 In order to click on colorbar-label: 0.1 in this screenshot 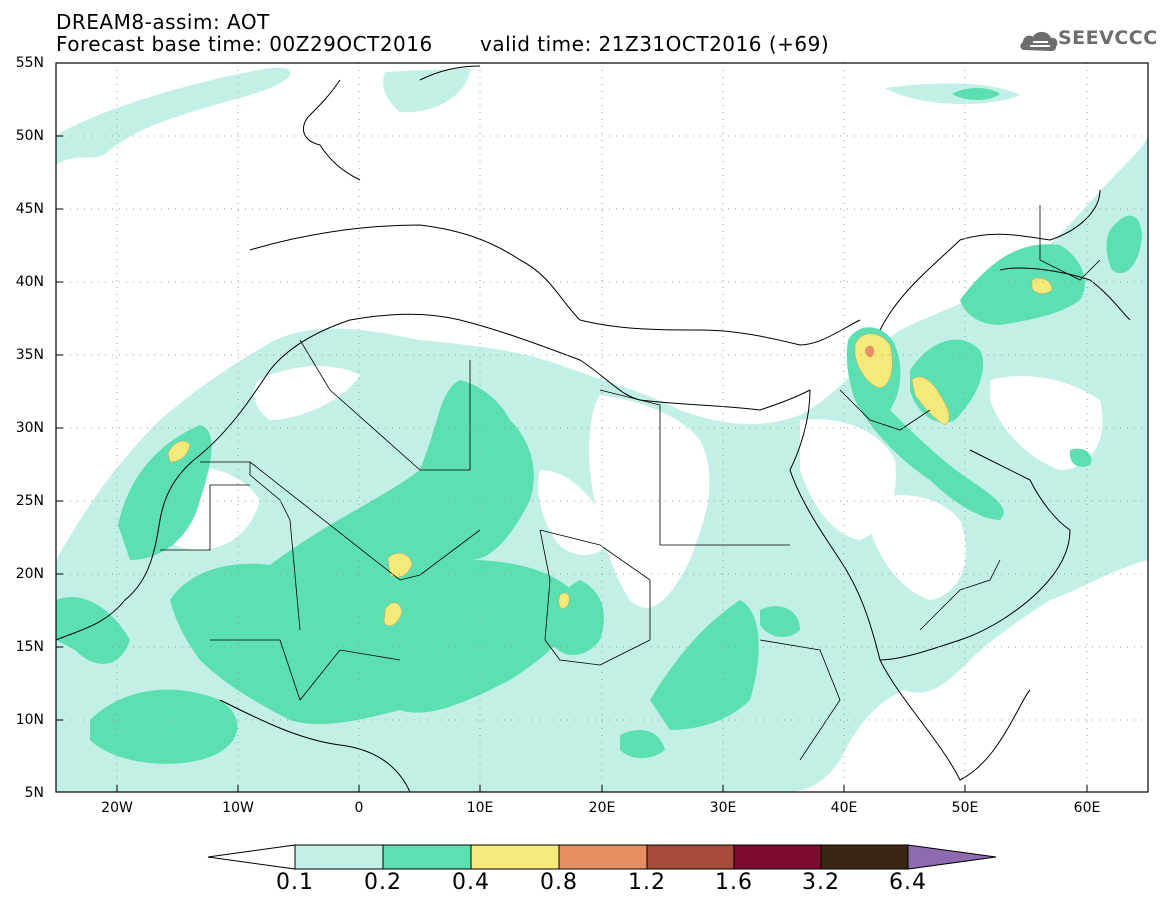, I will do `click(295, 882)`.